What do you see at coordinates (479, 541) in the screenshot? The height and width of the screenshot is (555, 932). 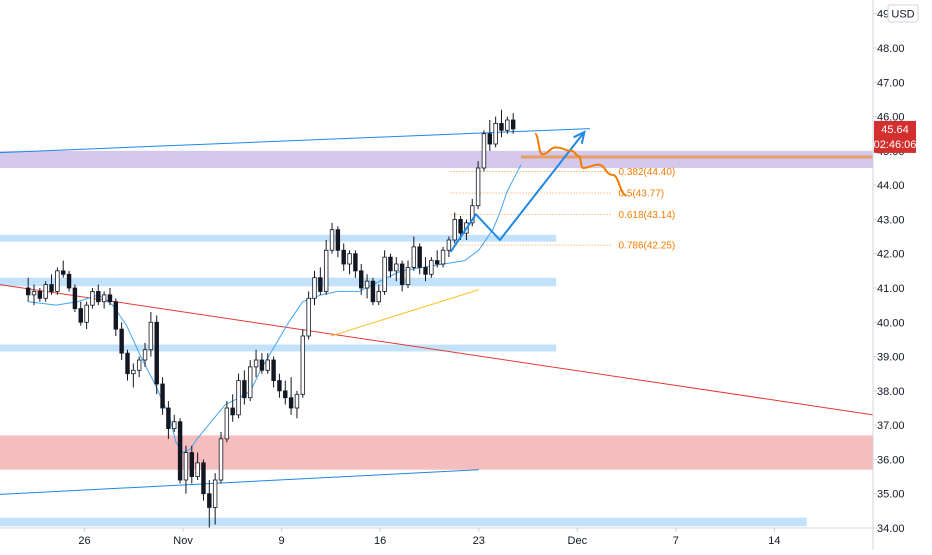 I see `time-tick-label: 23` at bounding box center [479, 541].